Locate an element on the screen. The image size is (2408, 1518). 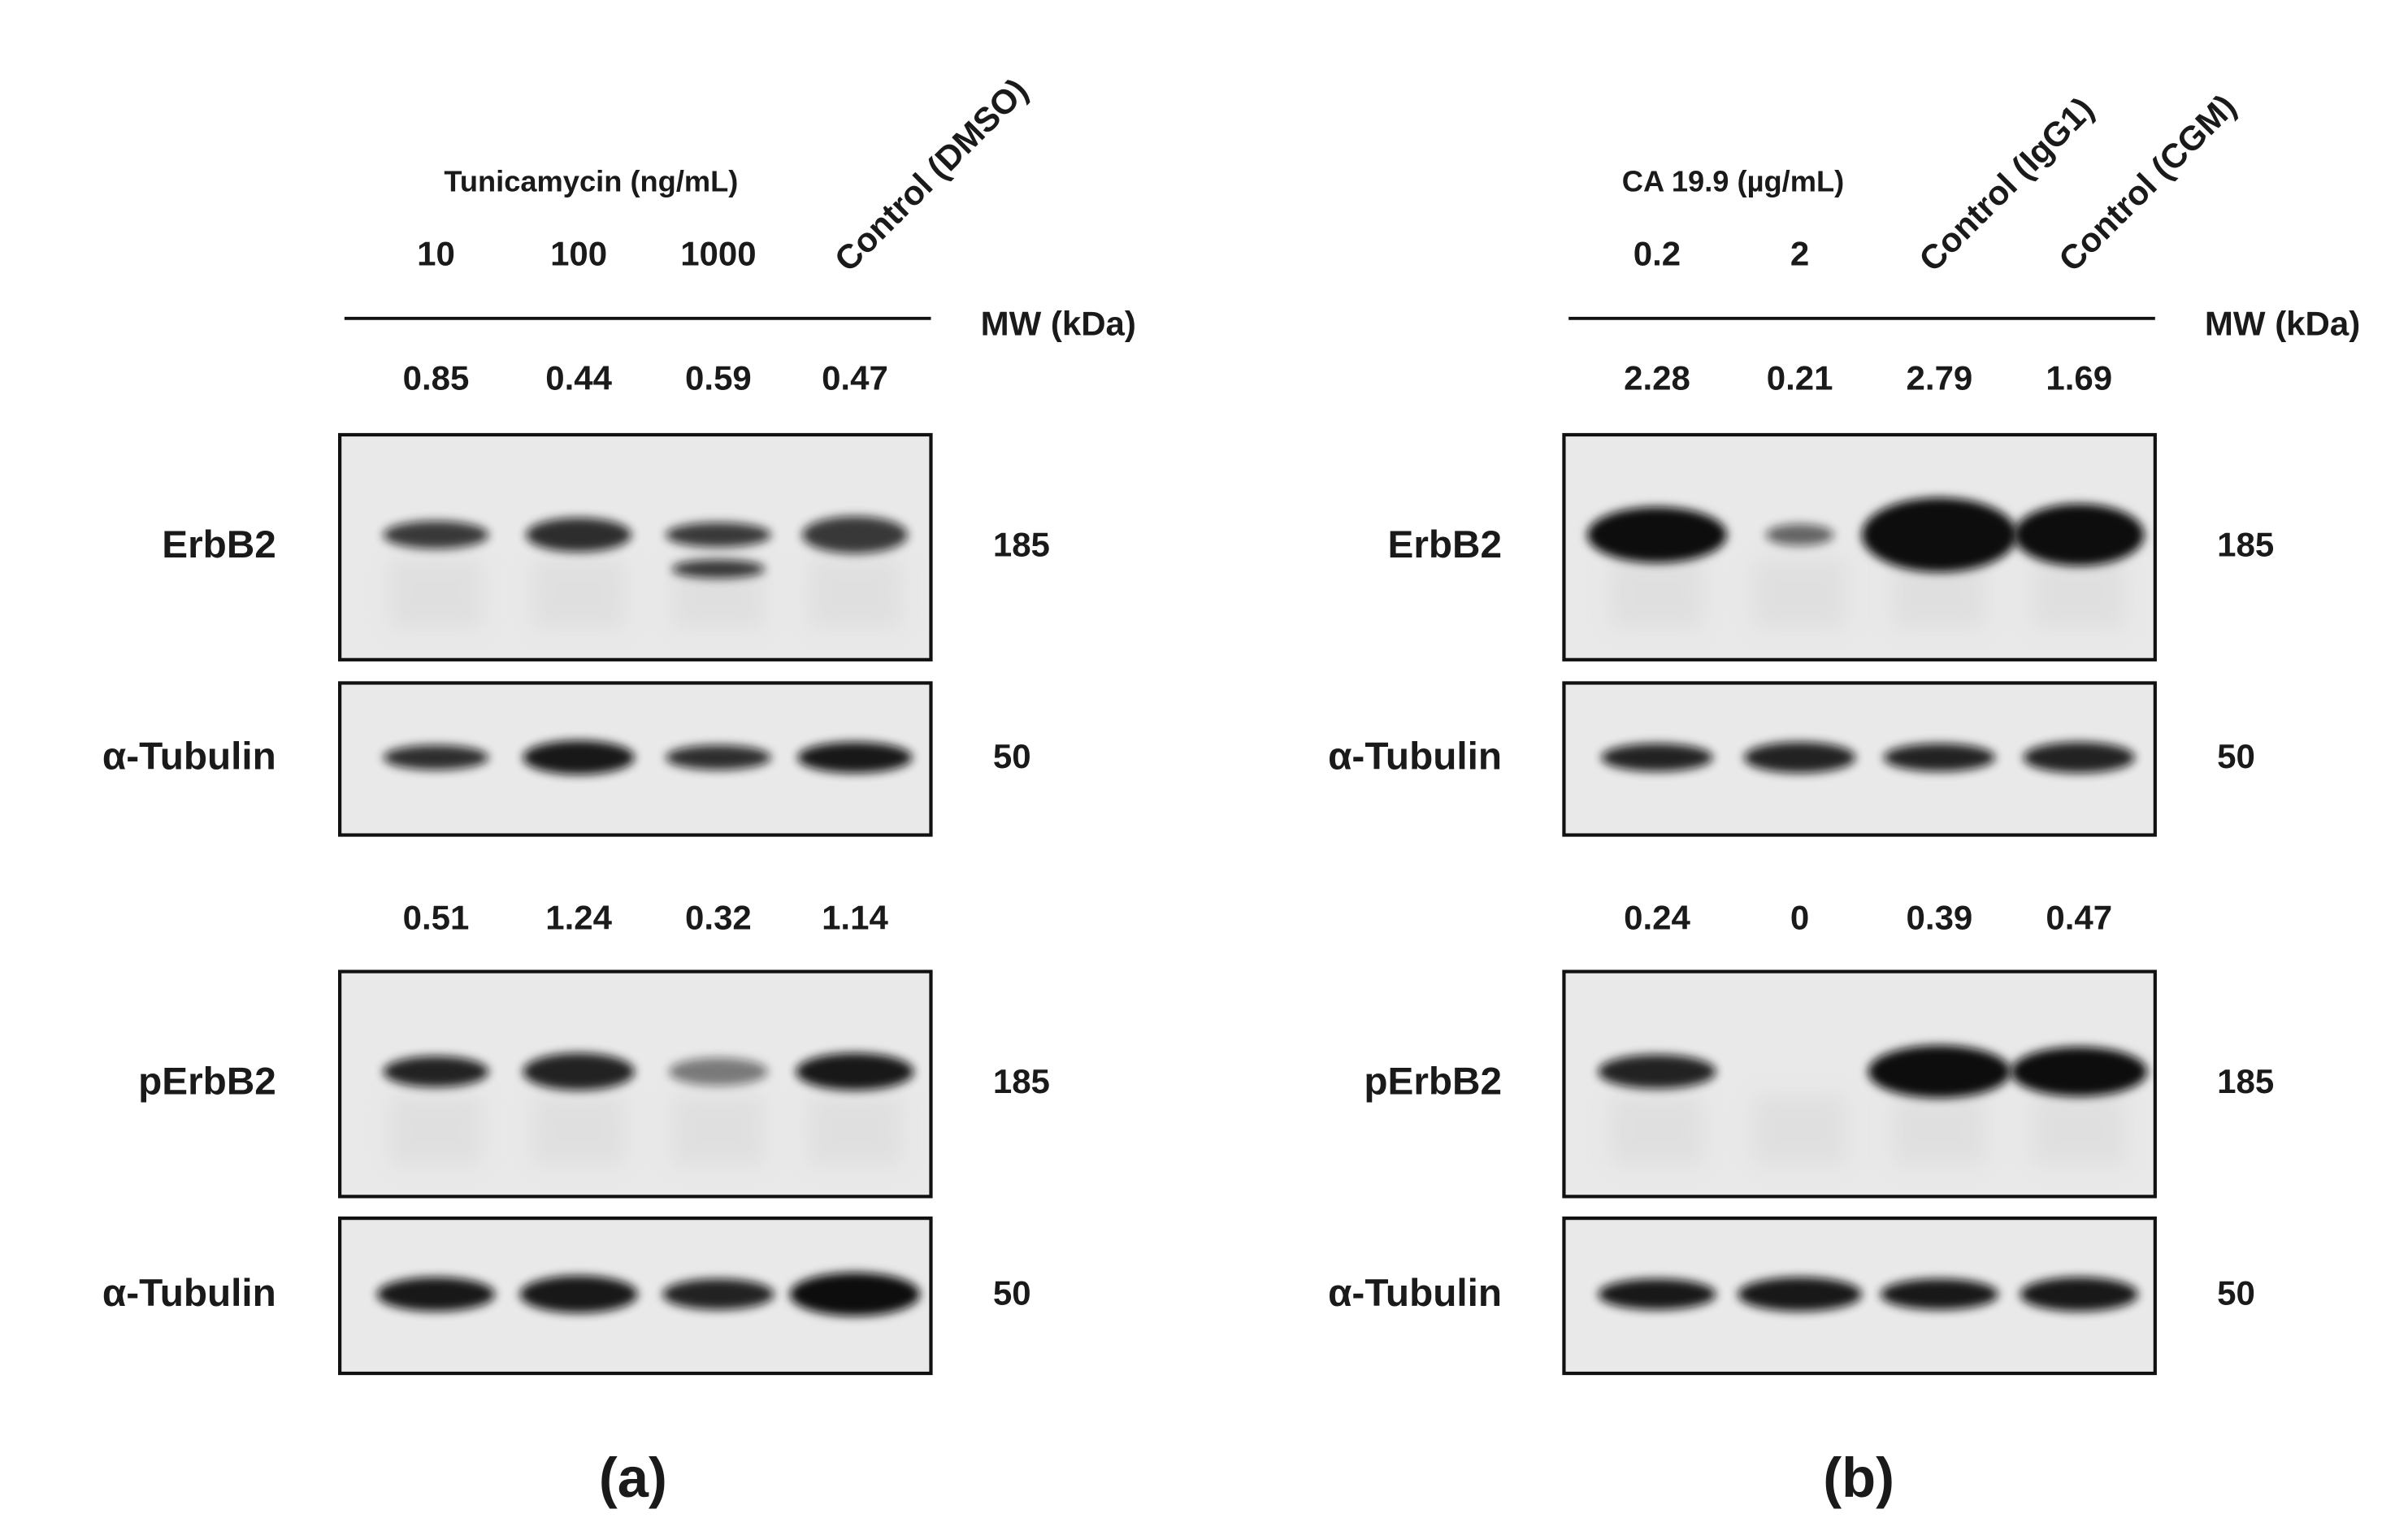
density-value: 2.28 is located at coordinates (1657, 378).